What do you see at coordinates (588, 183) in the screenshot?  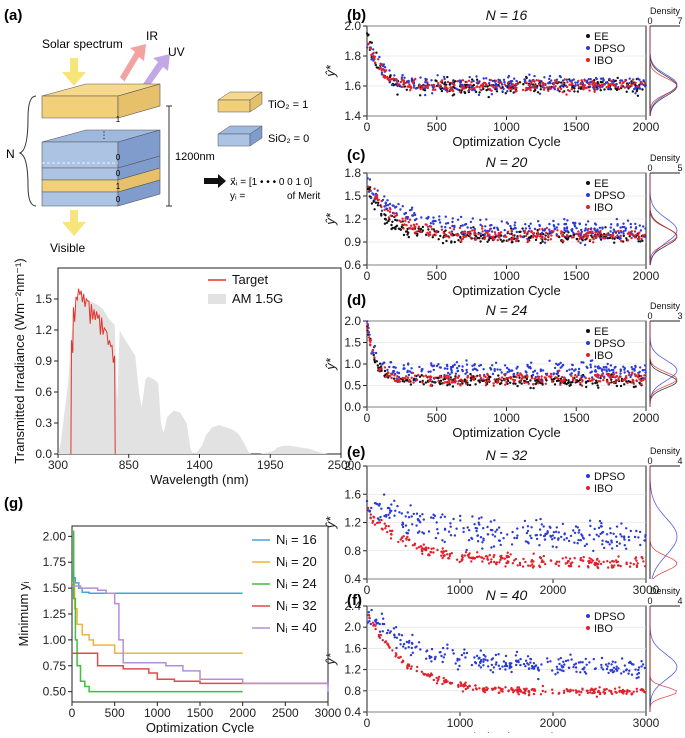 I see `legend-marker` at bounding box center [588, 183].